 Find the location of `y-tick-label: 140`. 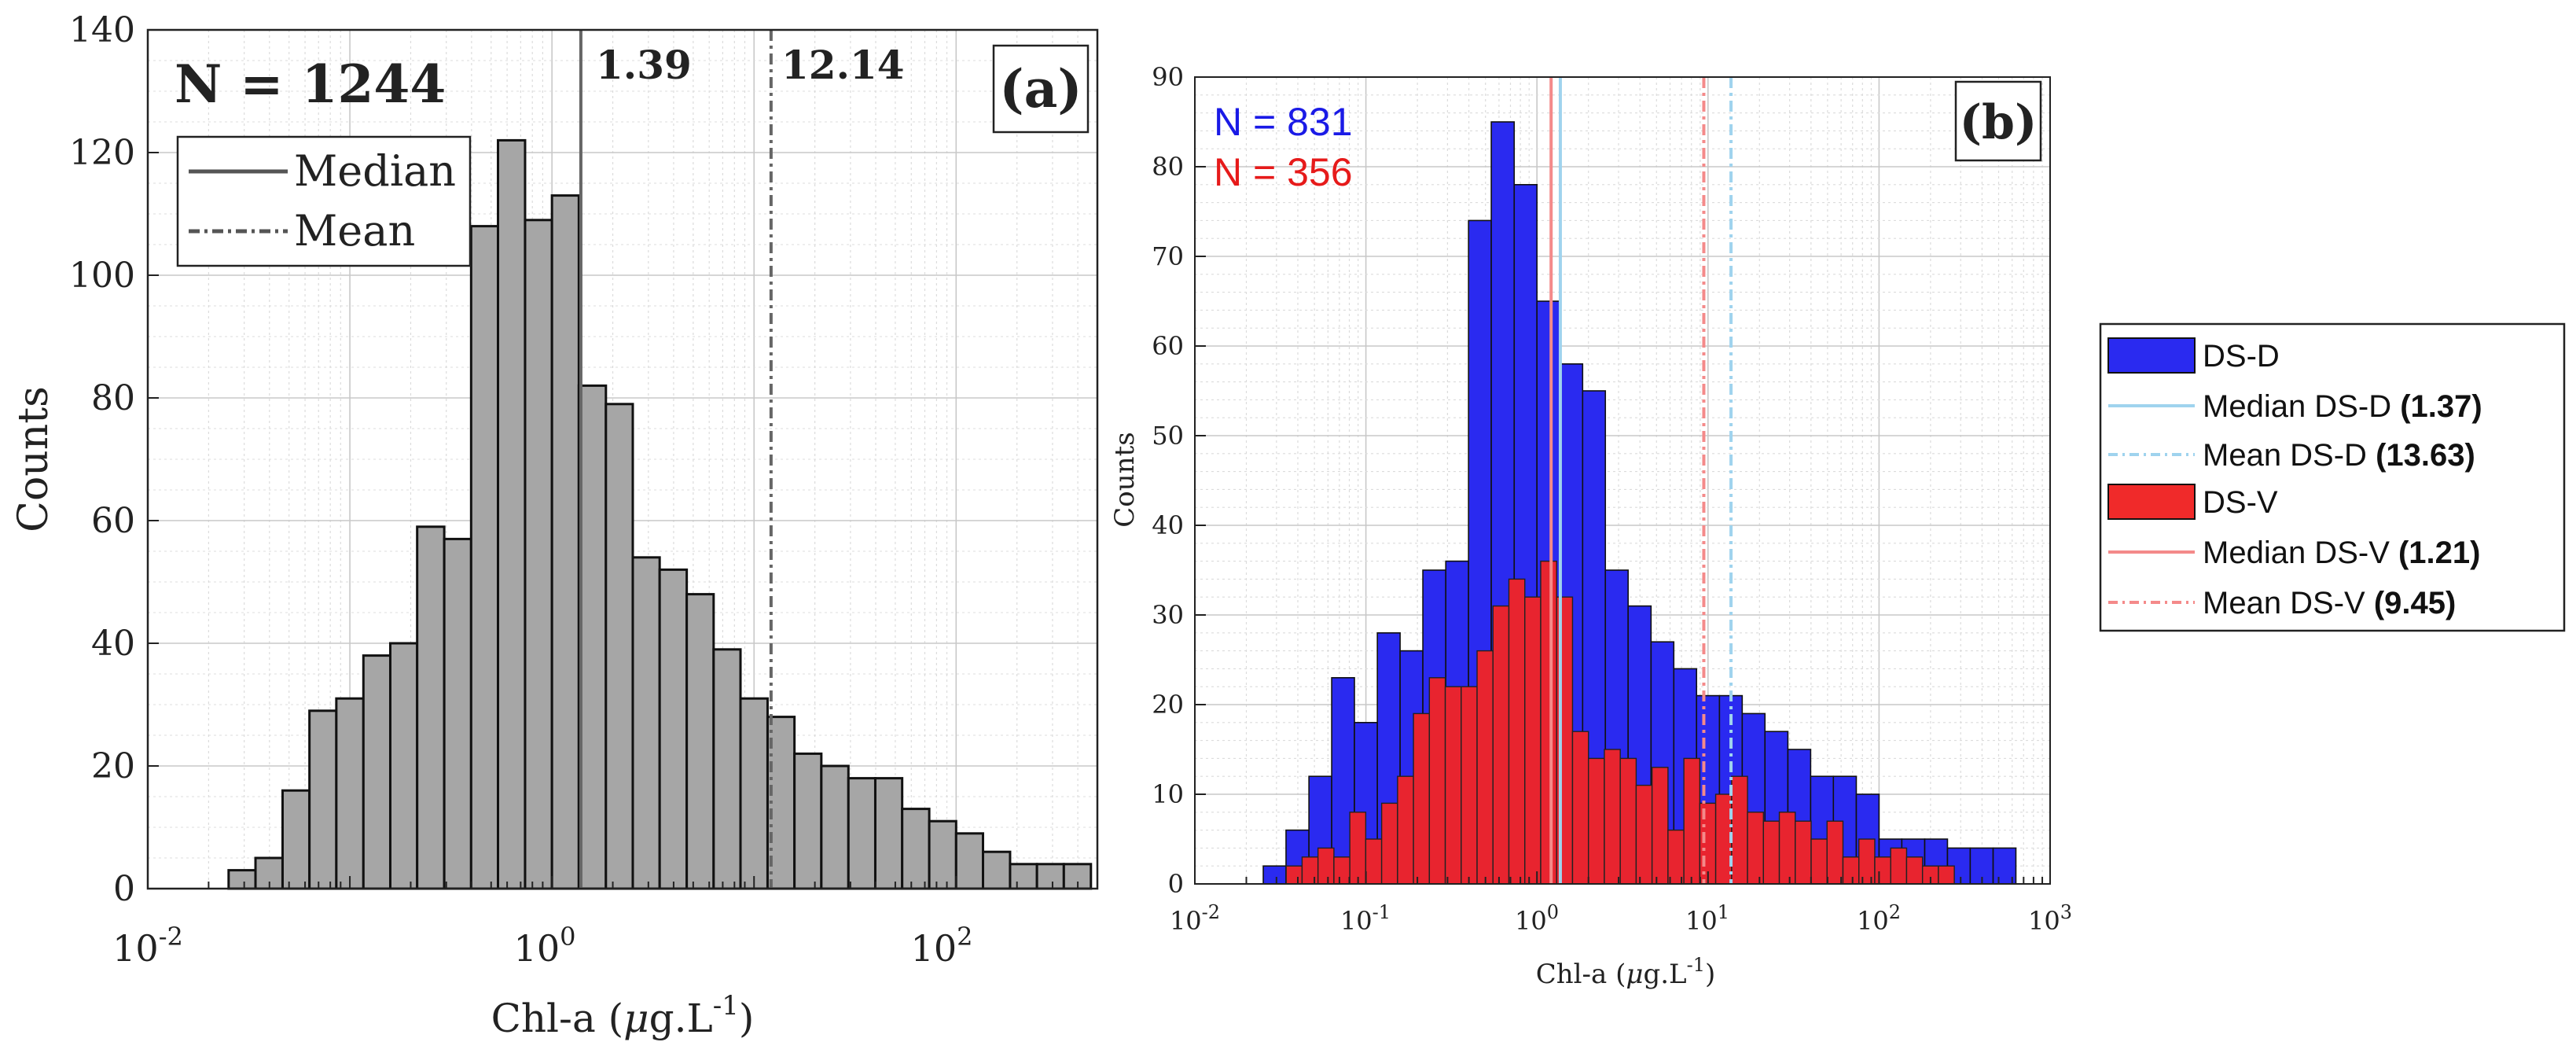

y-tick-label: 140 is located at coordinates (102, 30).